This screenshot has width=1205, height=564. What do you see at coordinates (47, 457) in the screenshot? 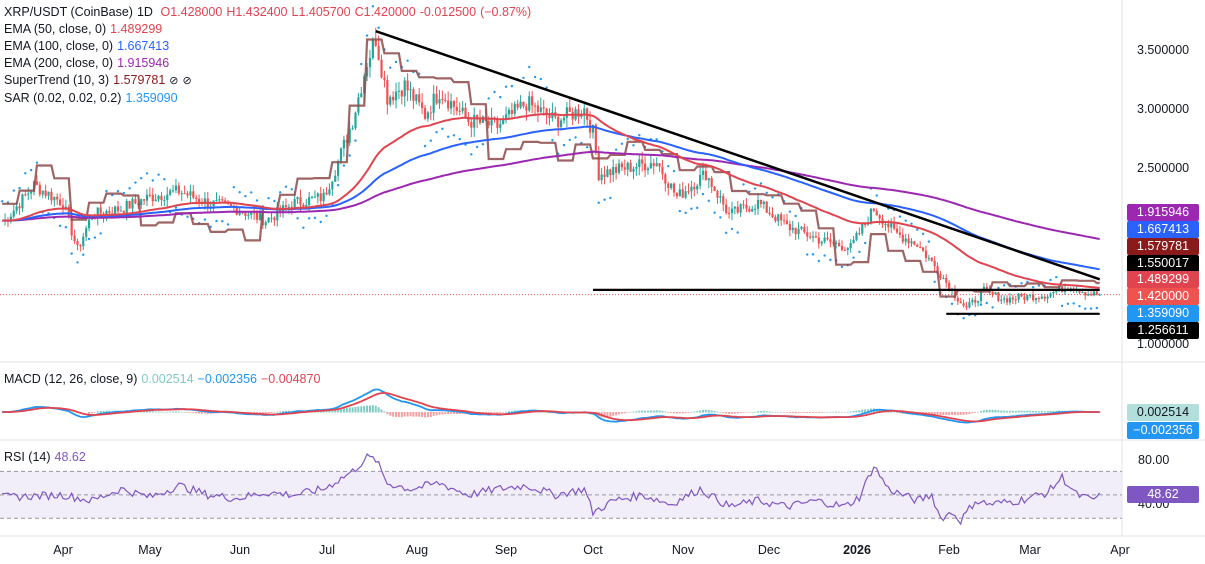
I see `rsi-legend: RSI (14) 48.62` at bounding box center [47, 457].